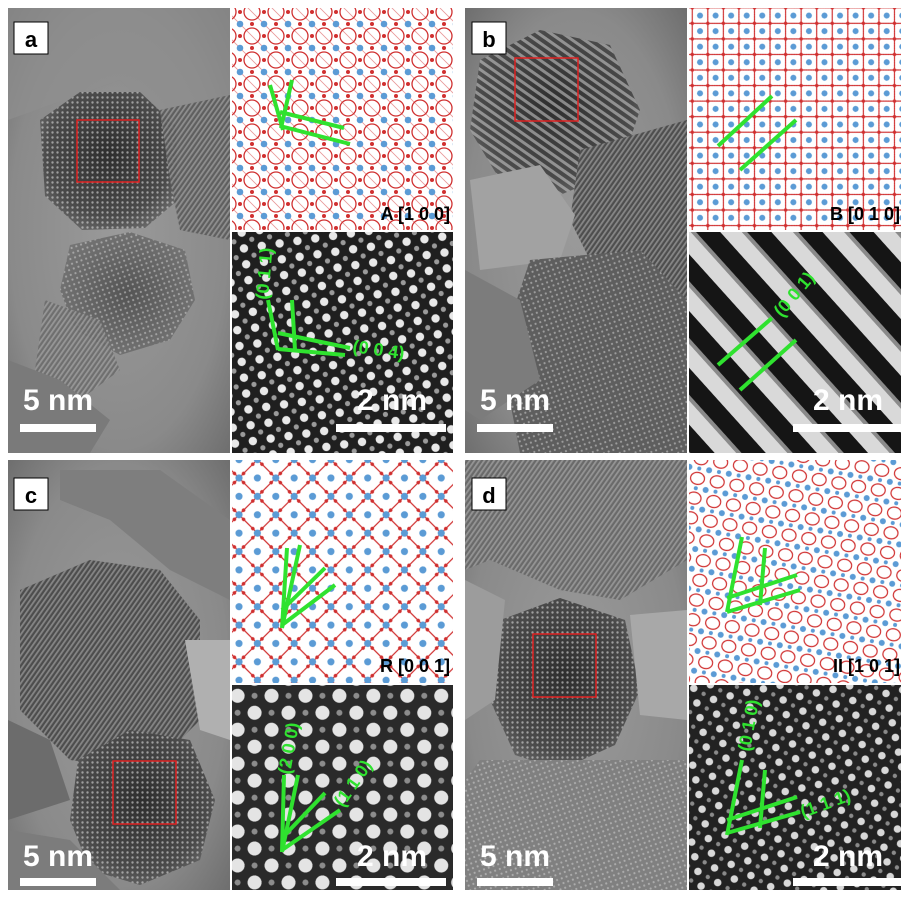 This screenshot has height=902, width=901. I want to click on panel-d-scale-label: 5 nm, so click(515, 856).